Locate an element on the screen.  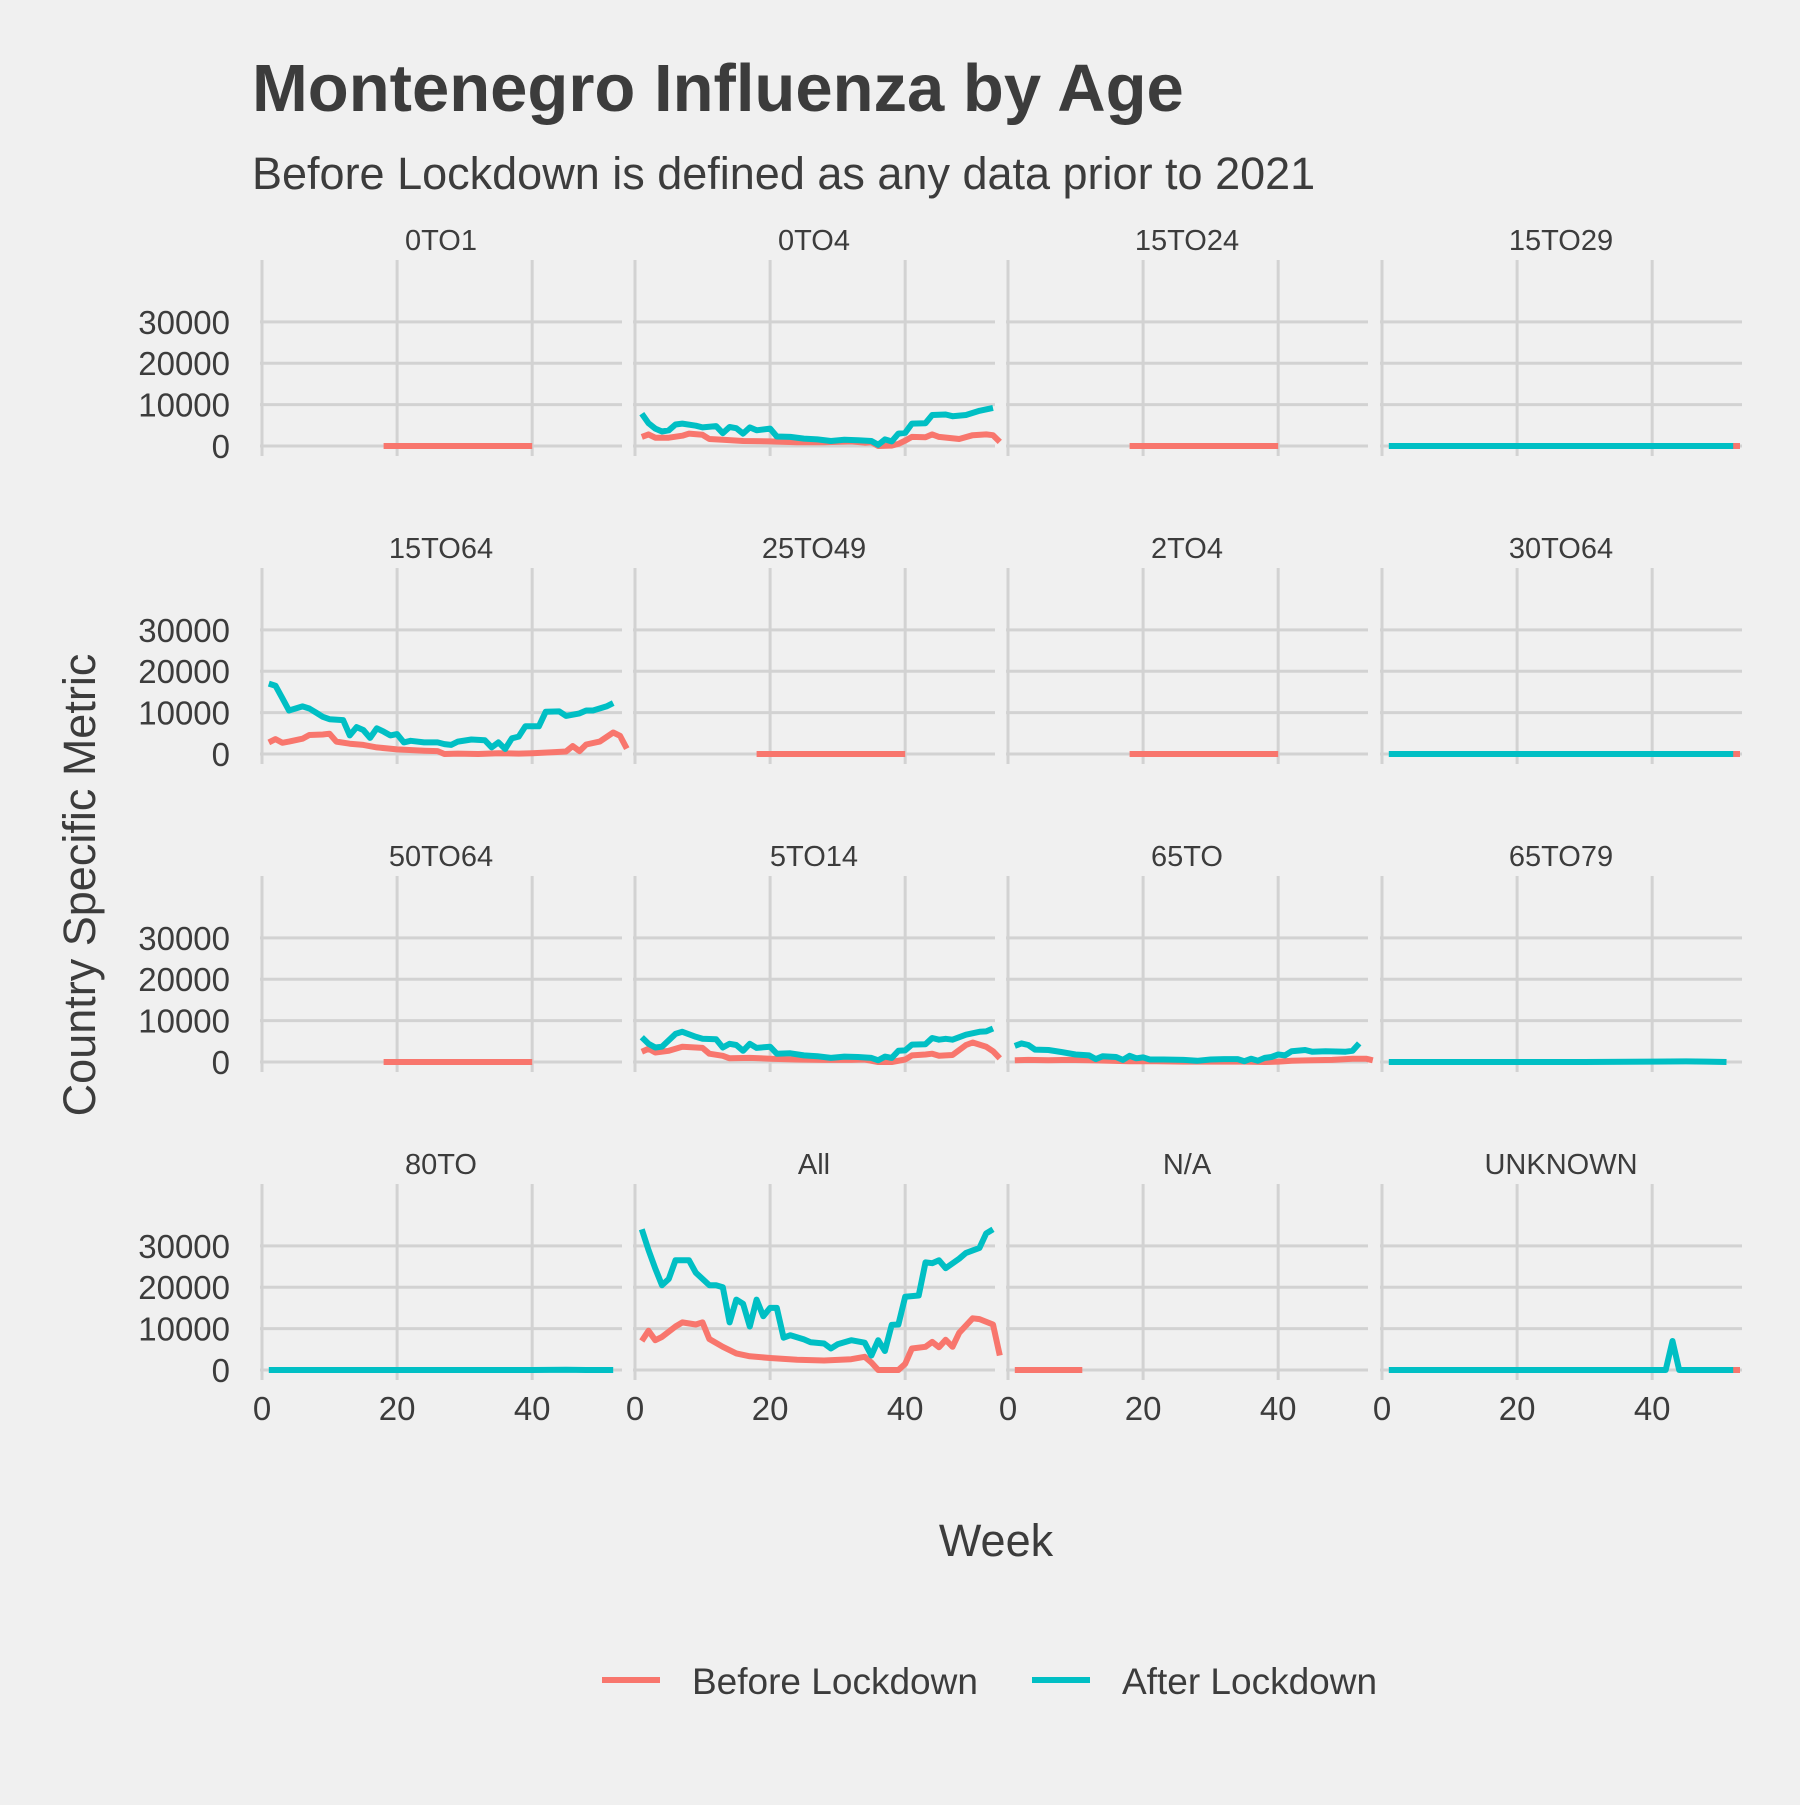
chart-title: Montenegro Influenza by Age is located at coordinates (718, 88).